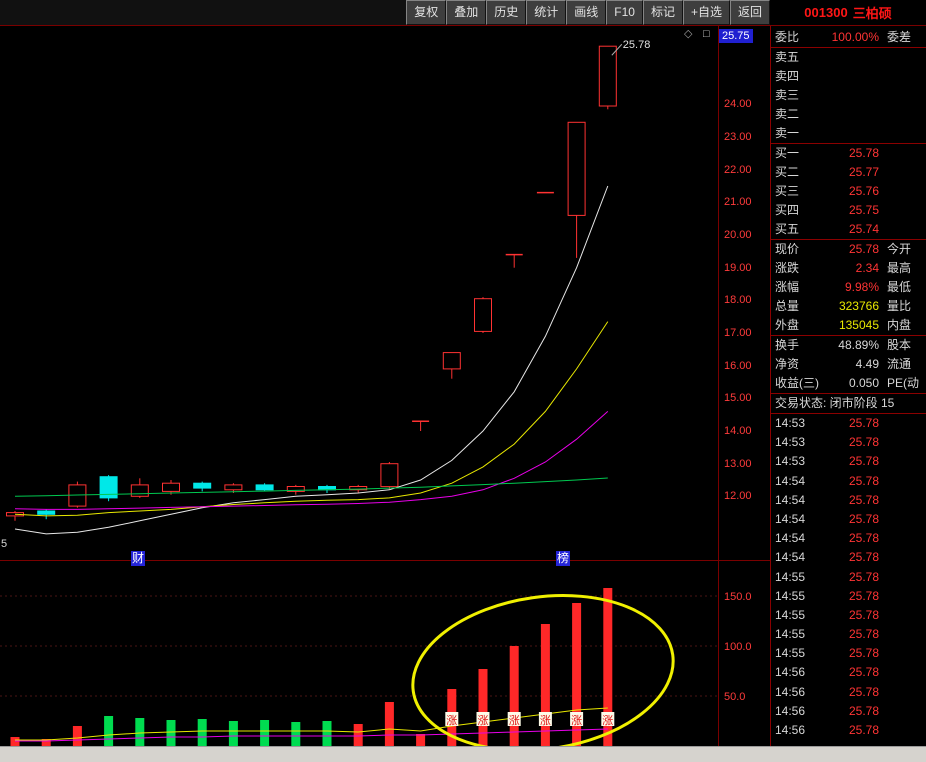 Image resolution: width=926 pixels, height=762 pixels. What do you see at coordinates (848, 172) in the screenshot?
I see `buy-level-row: 买二 25.77` at bounding box center [848, 172].